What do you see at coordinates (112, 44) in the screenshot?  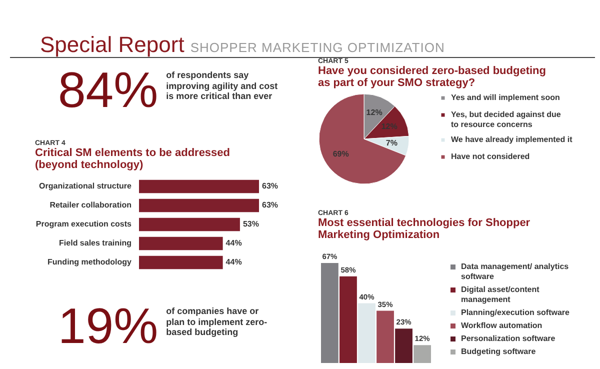 I see `text: Special Report` at bounding box center [112, 44].